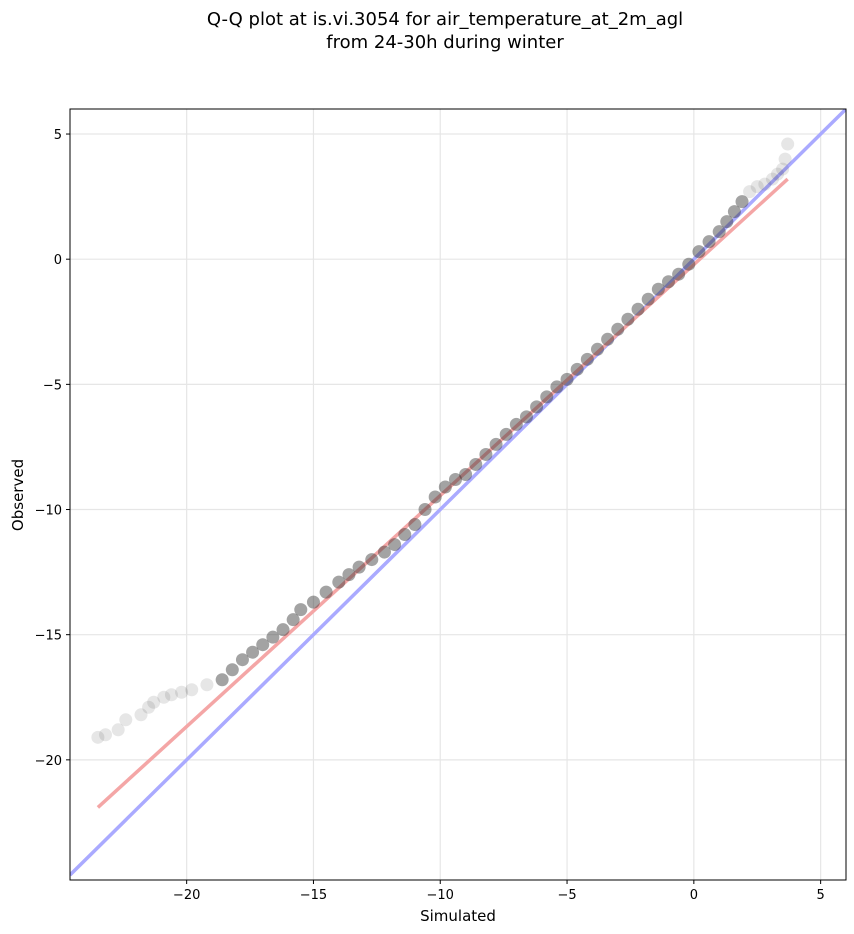  I want to click on x-tick-label: −20, so click(186, 895).